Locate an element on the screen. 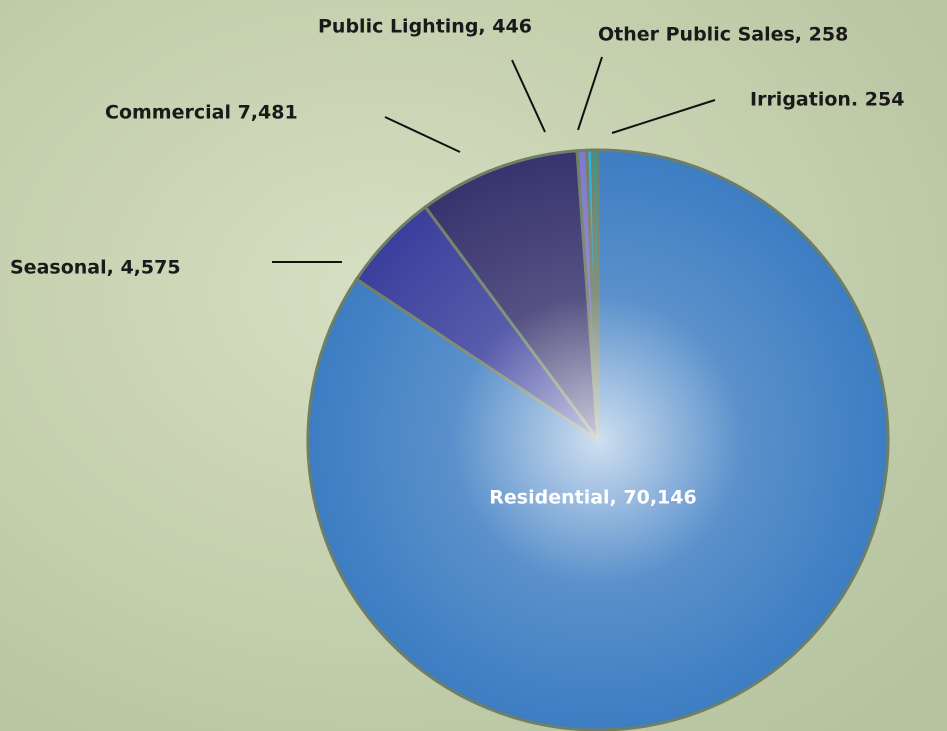  data-label: Irrigation. 254 is located at coordinates (827, 100).